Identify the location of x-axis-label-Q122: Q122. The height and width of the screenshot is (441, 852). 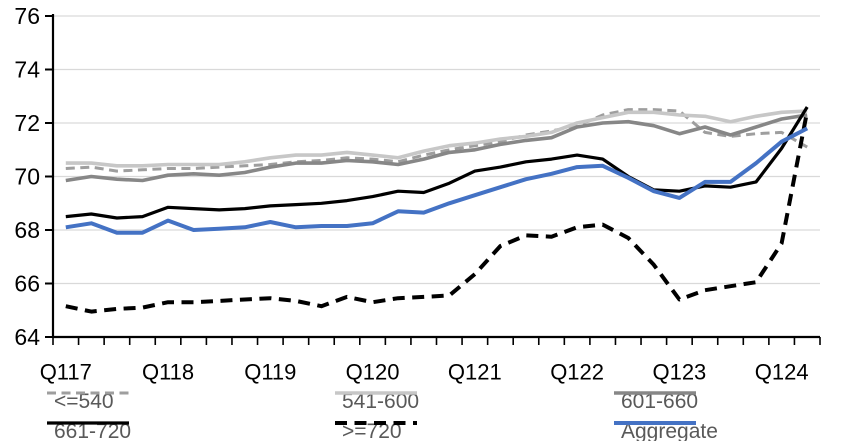
(577, 372).